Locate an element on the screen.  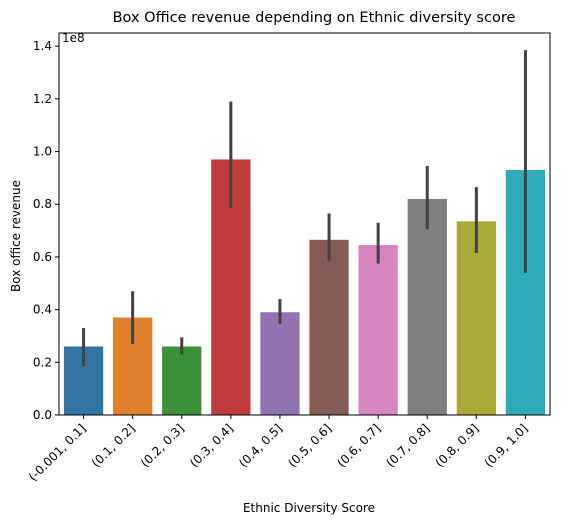
y-tick-label: 0.2 is located at coordinates (42, 362).